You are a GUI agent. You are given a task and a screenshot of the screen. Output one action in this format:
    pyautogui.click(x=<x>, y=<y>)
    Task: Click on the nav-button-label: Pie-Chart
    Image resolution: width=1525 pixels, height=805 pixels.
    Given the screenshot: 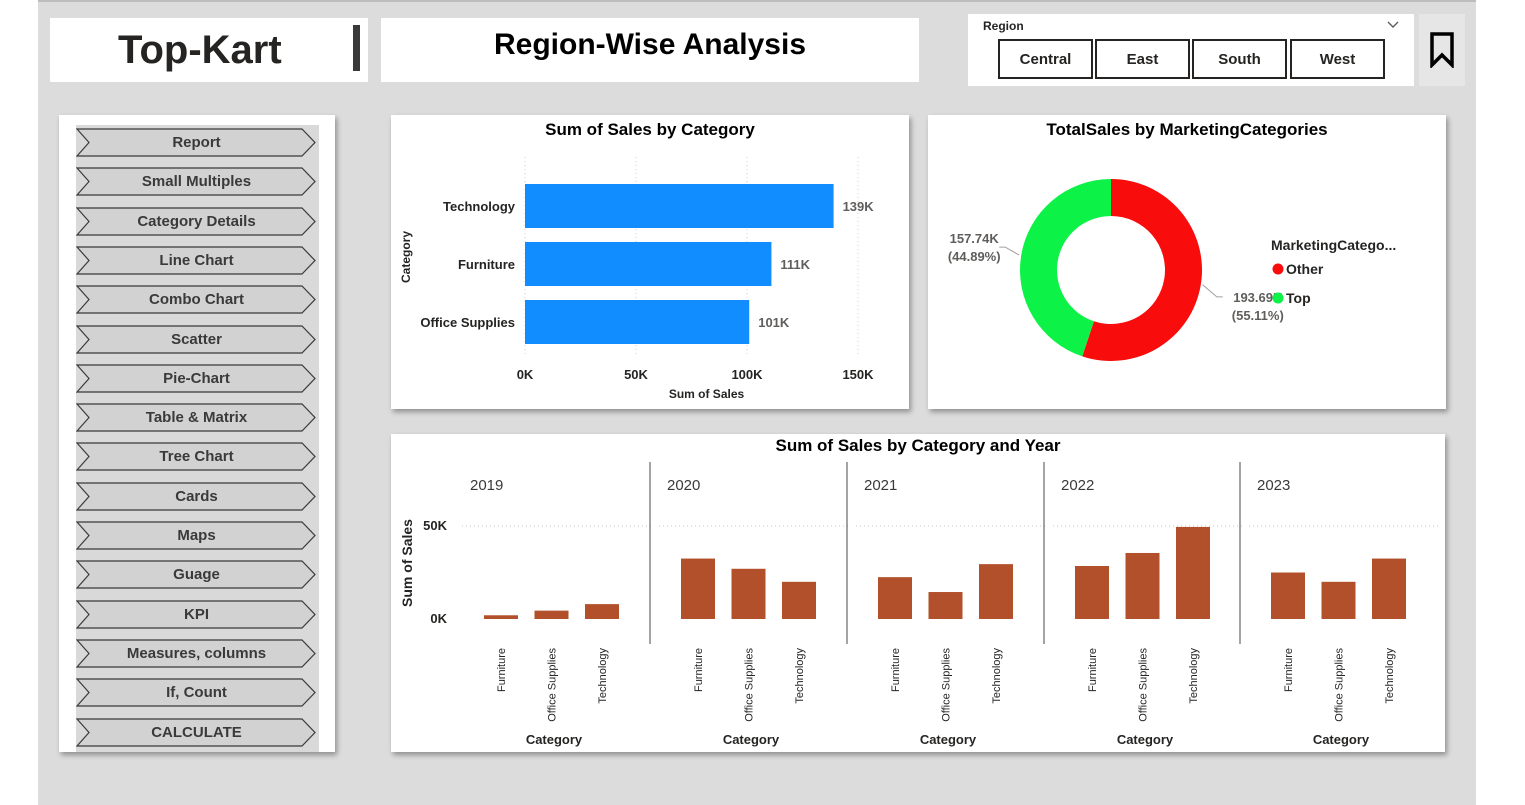 What is the action you would take?
    pyautogui.click(x=196, y=378)
    